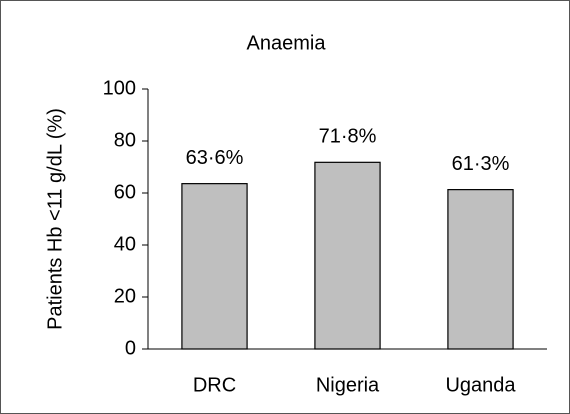 The width and height of the screenshot is (570, 414). What do you see at coordinates (287, 43) in the screenshot?
I see `chart-title: Anaemia` at bounding box center [287, 43].